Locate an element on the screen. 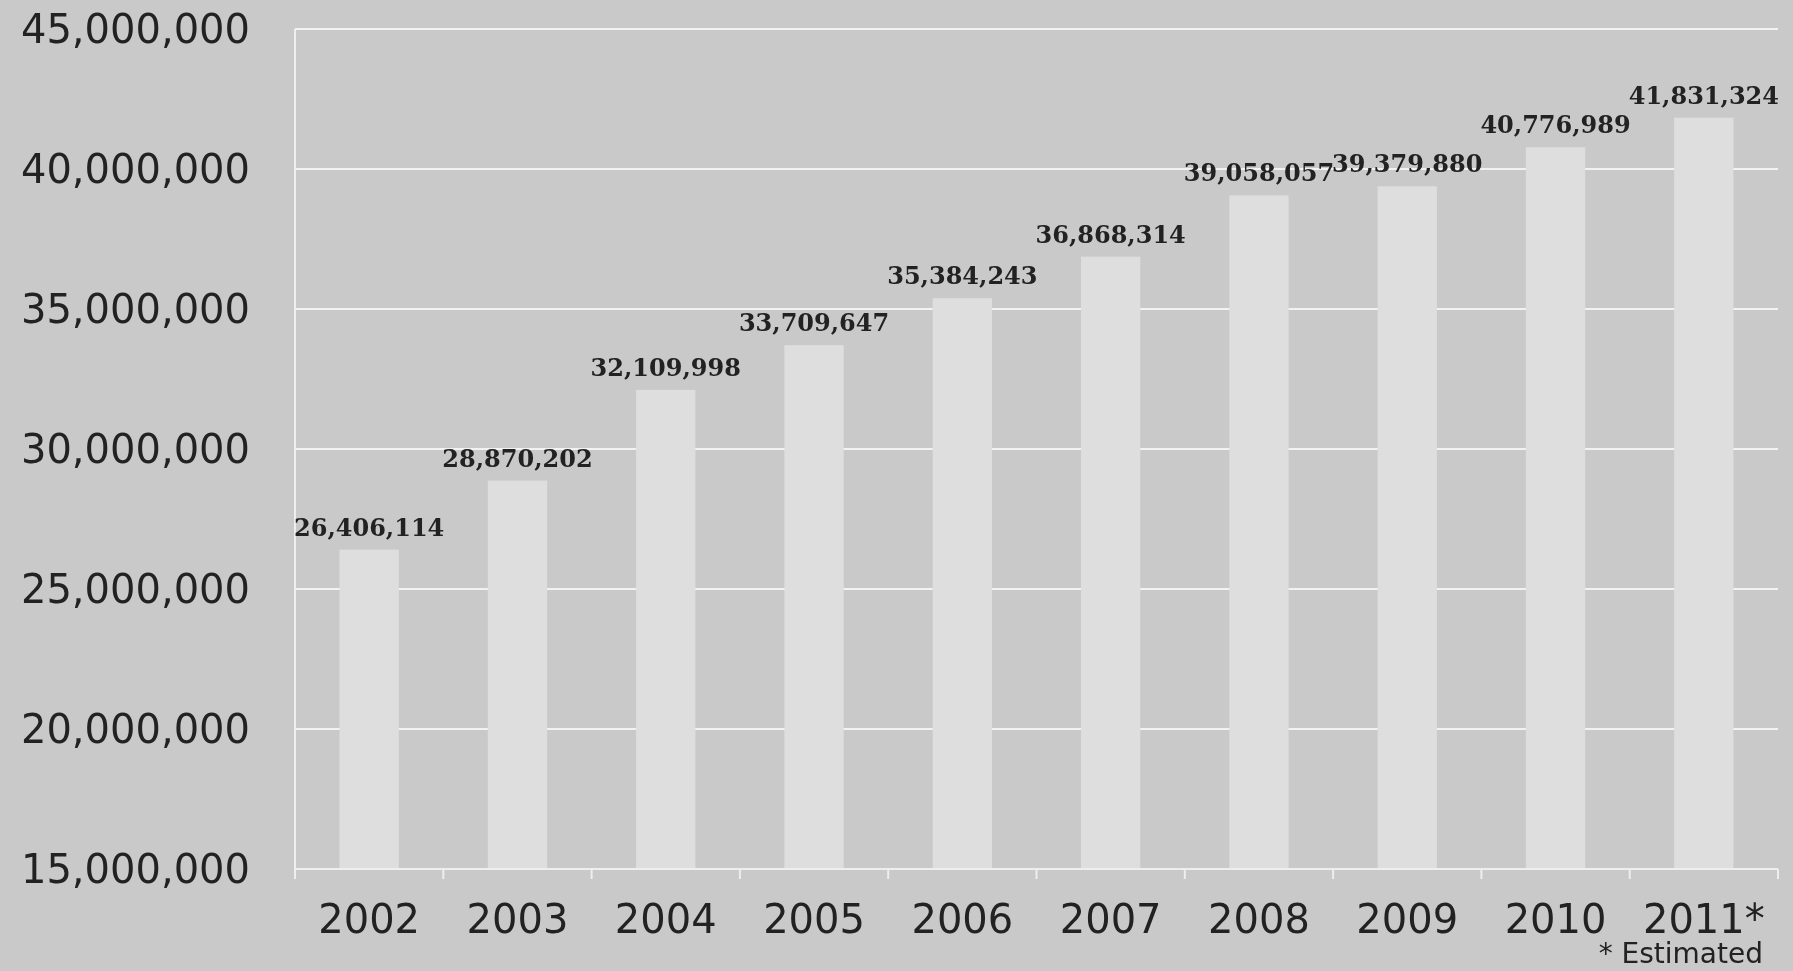 The image size is (1793, 971). data-label: 26,406,114 is located at coordinates (369, 527).